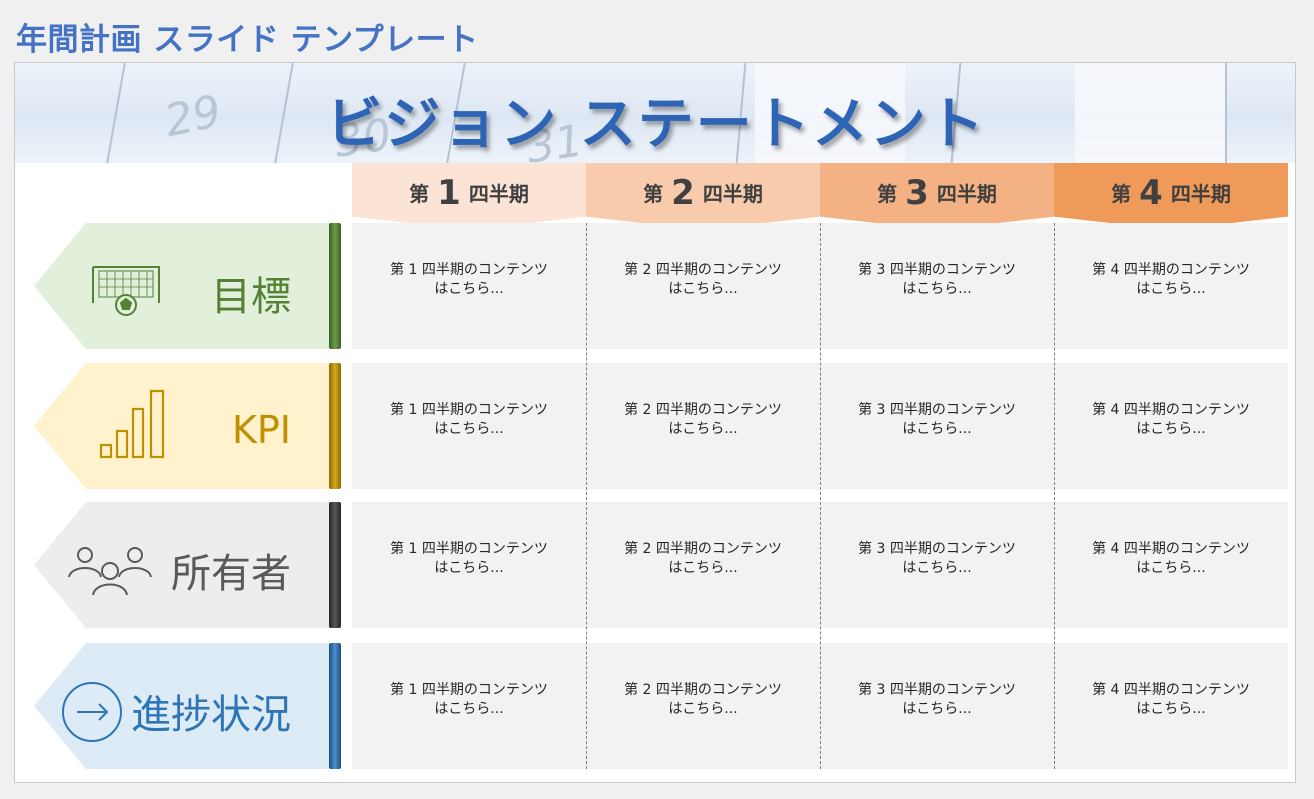  I want to click on row-label-text: KPI, so click(261, 430).